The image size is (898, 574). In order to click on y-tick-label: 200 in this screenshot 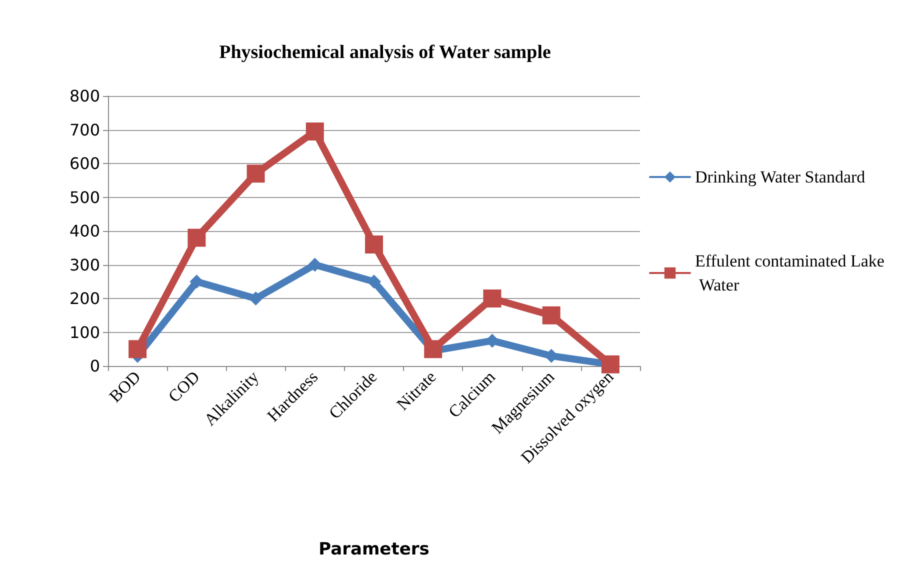, I will do `click(84, 298)`.